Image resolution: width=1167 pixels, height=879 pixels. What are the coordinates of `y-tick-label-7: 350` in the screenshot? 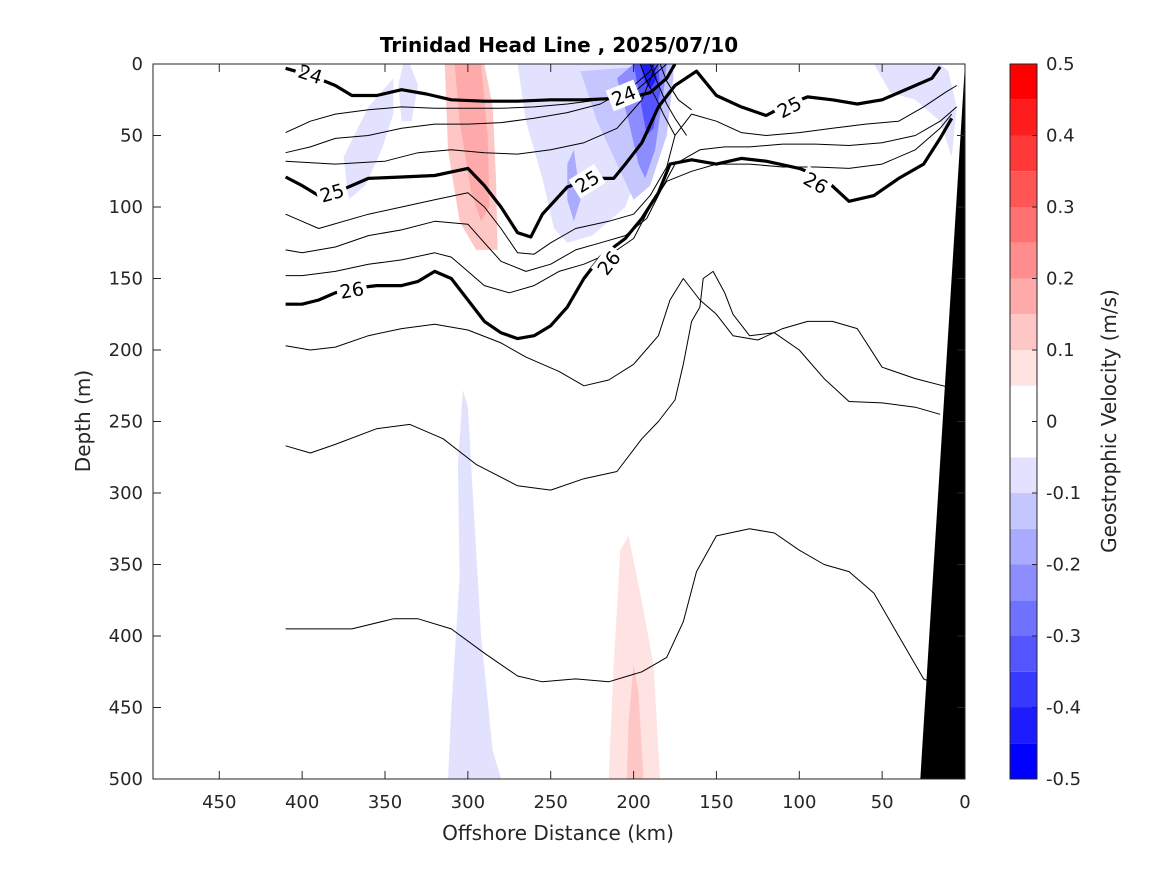 It's located at (126, 565).